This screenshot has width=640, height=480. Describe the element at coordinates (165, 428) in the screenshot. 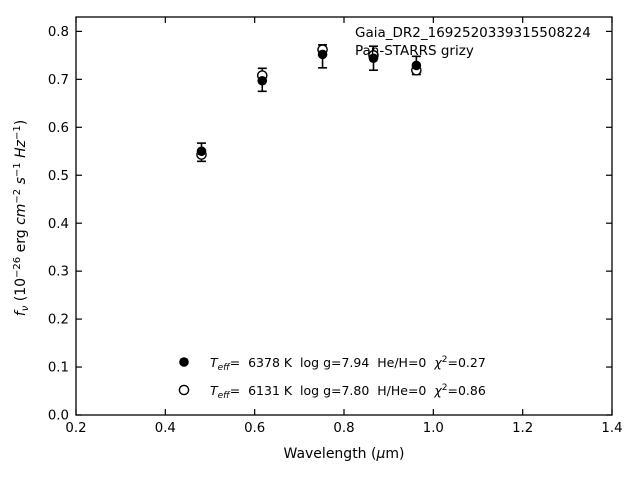

I see `x-tick-label: 0.4` at that location.